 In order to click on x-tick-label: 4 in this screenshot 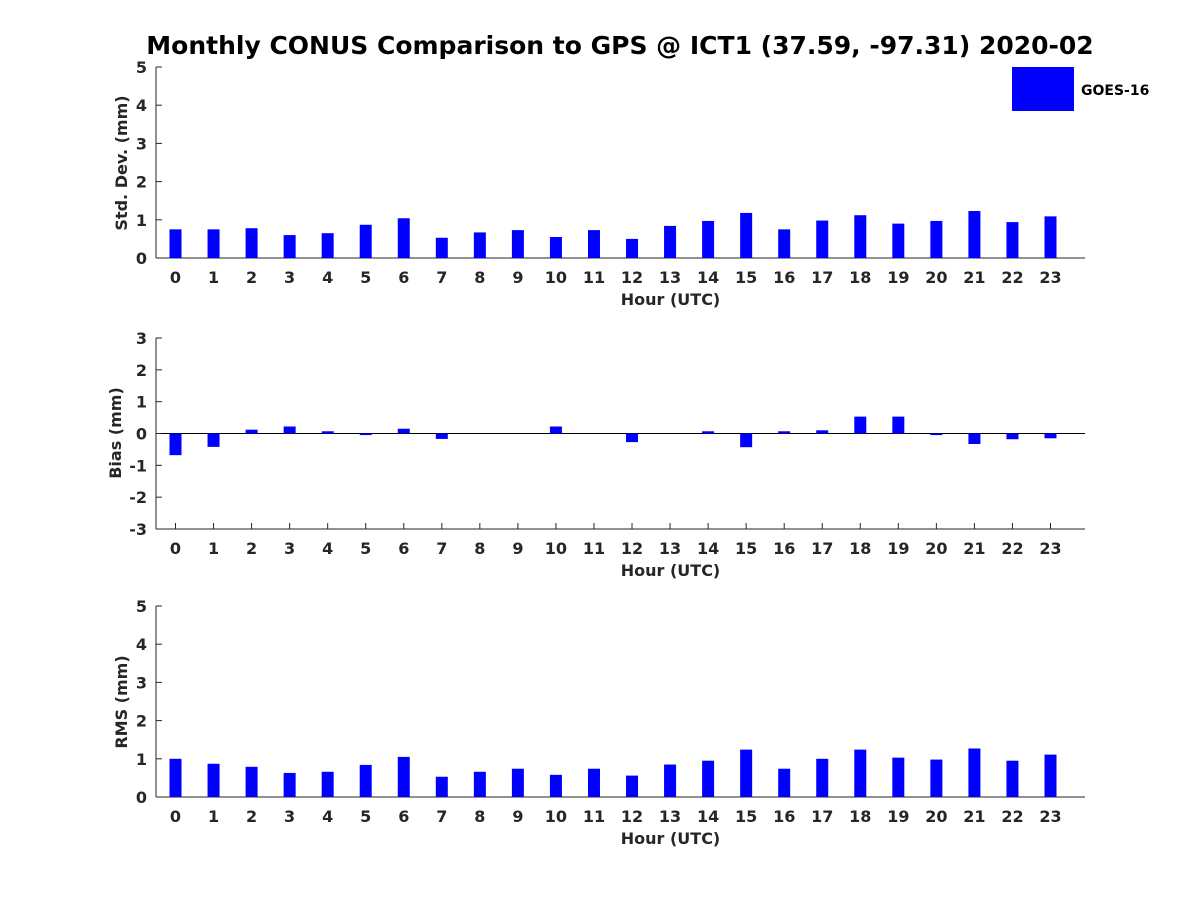, I will do `click(327, 548)`.